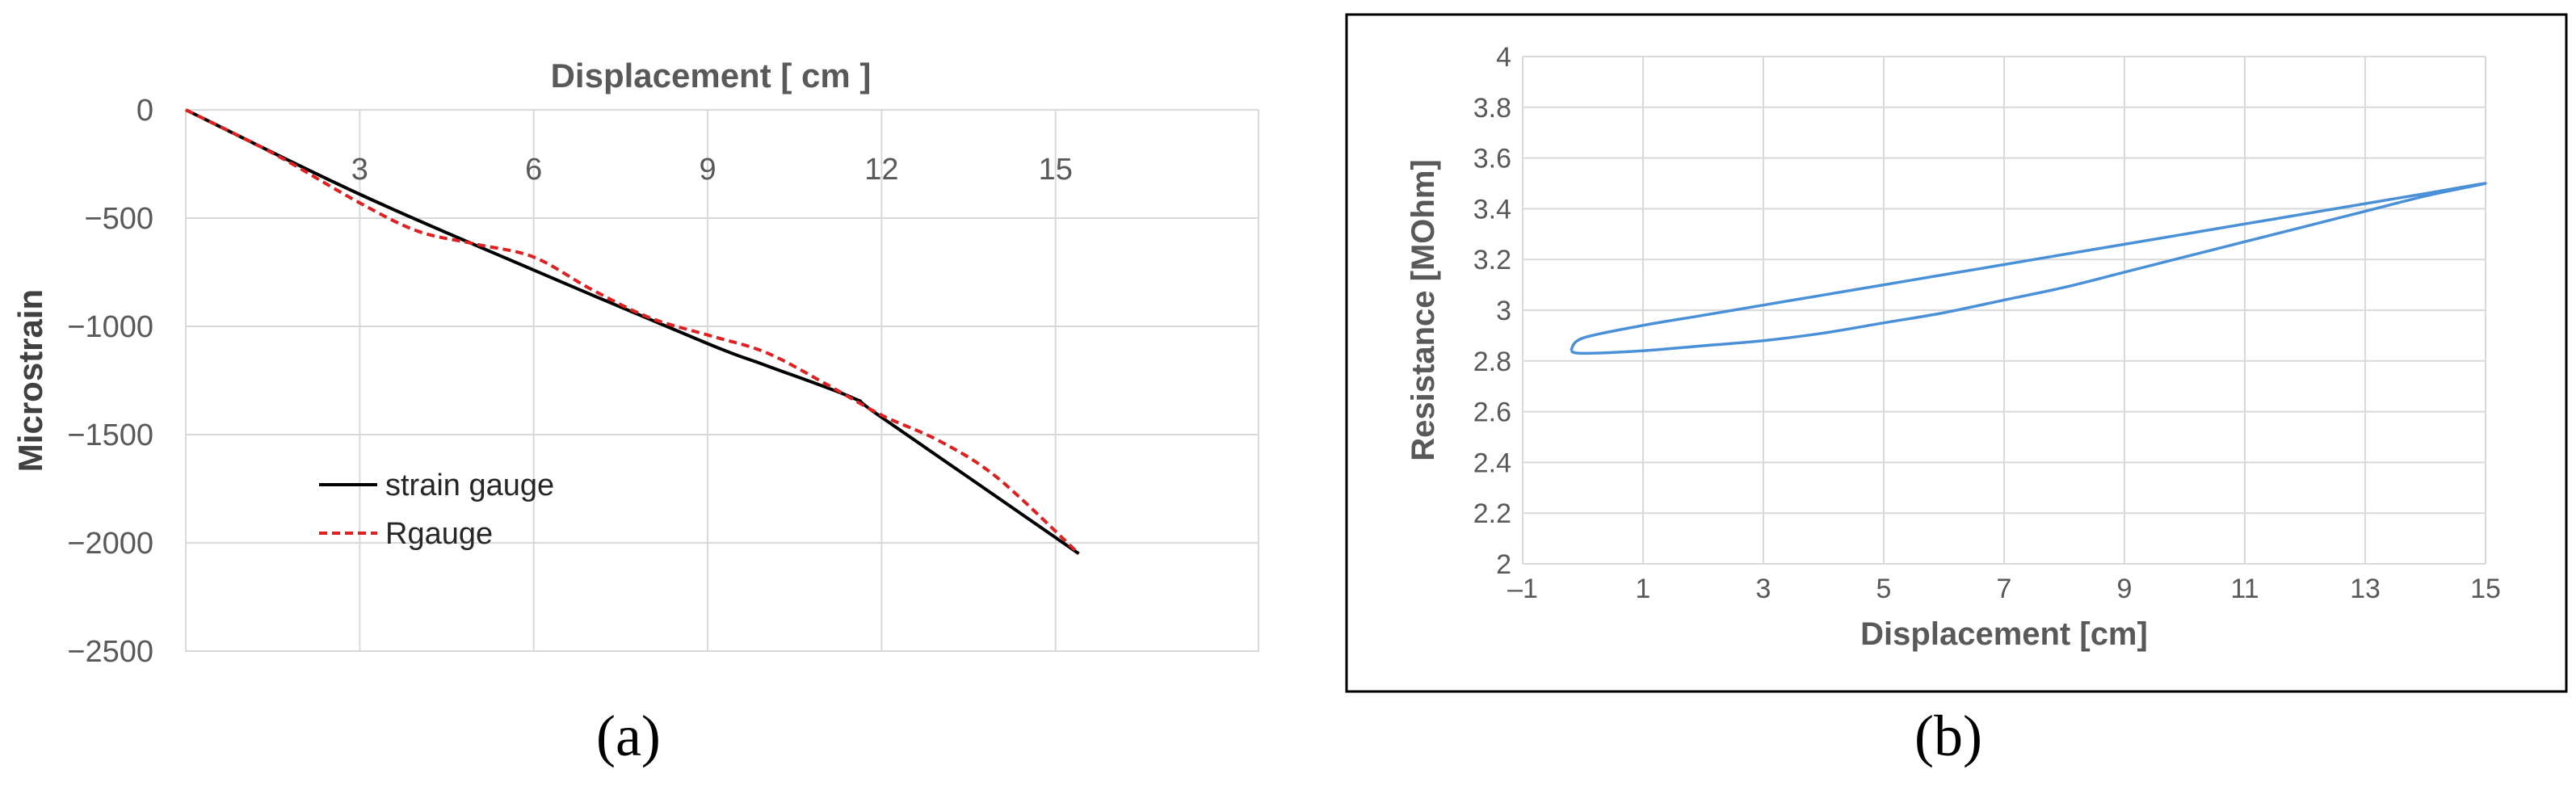 Image resolution: width=2576 pixels, height=786 pixels. Describe the element at coordinates (2005, 589) in the screenshot. I see `x-tick-label: 7` at that location.